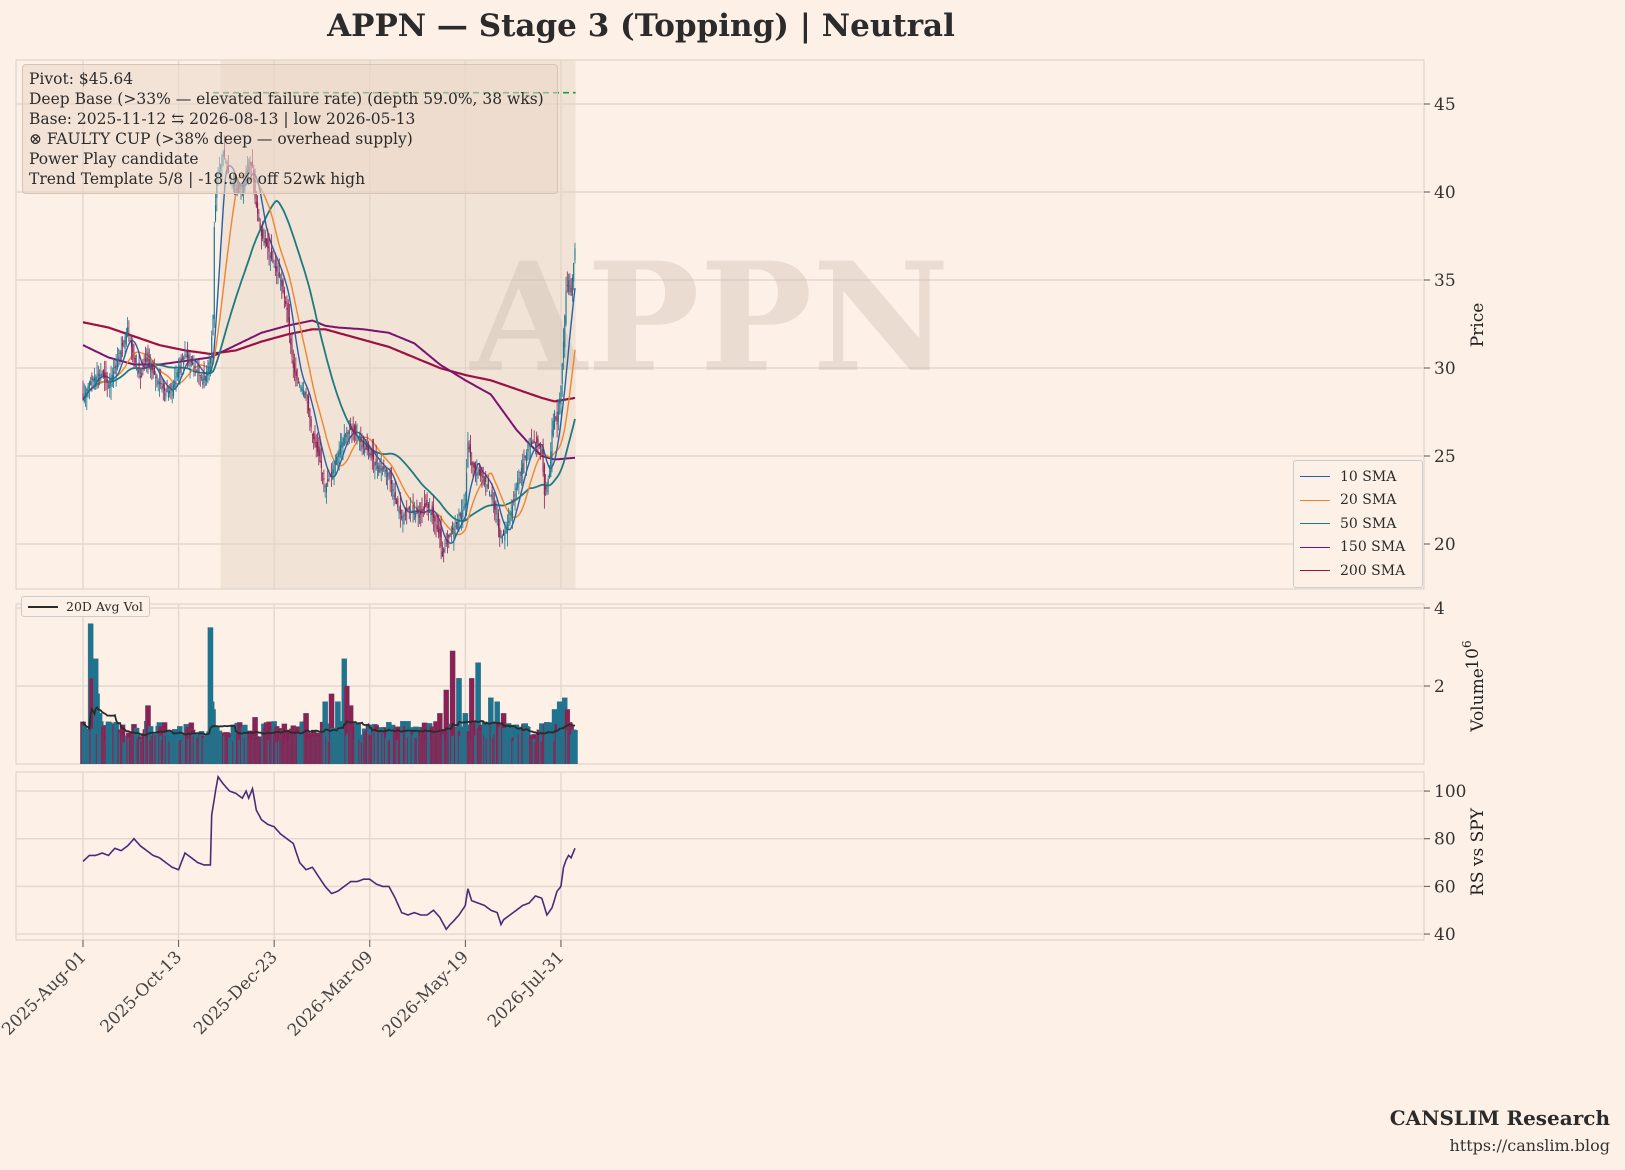 Image resolution: width=1625 pixels, height=1170 pixels. Describe the element at coordinates (1445, 105) in the screenshot. I see `price-tick-label: 45` at that location.